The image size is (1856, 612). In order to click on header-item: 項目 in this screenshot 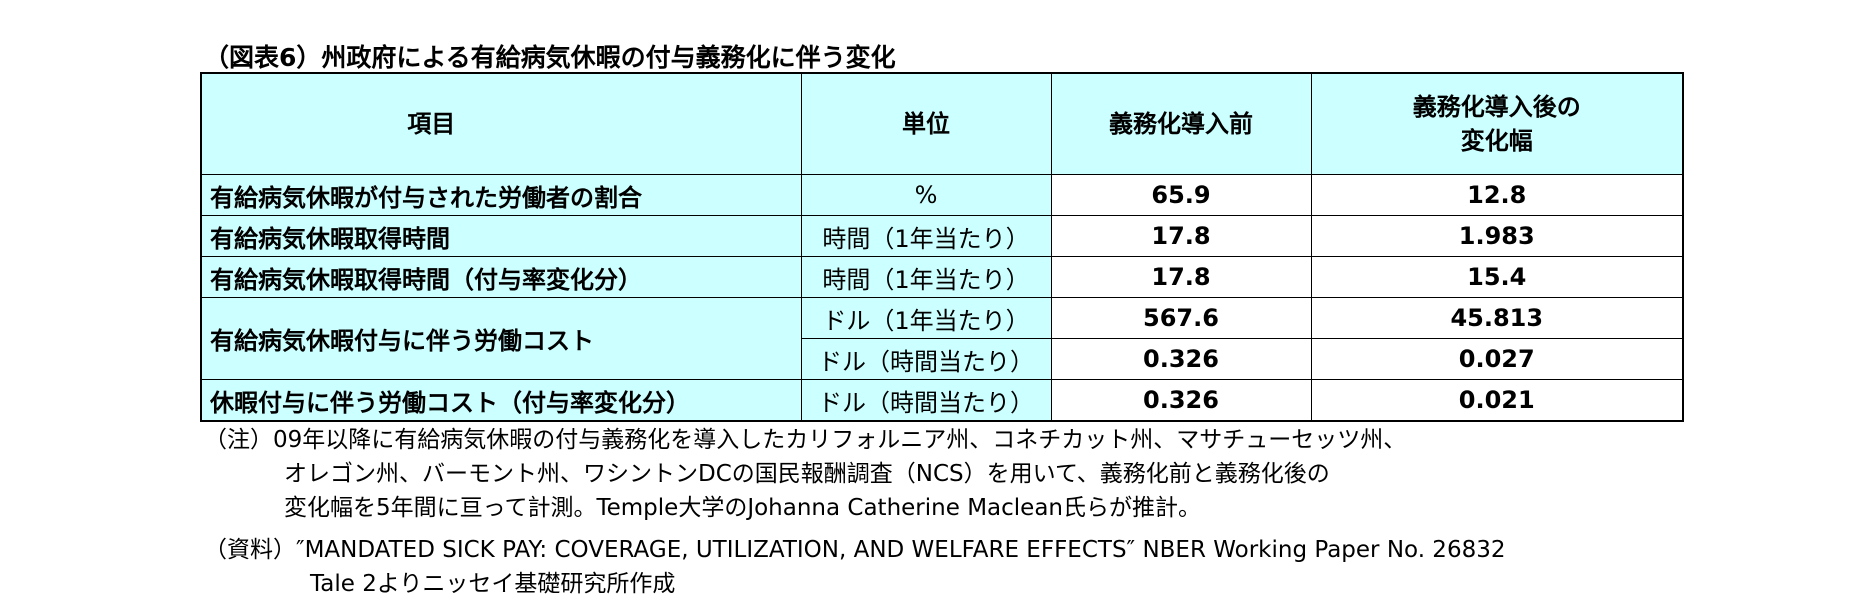, I will do `click(501, 123)`.